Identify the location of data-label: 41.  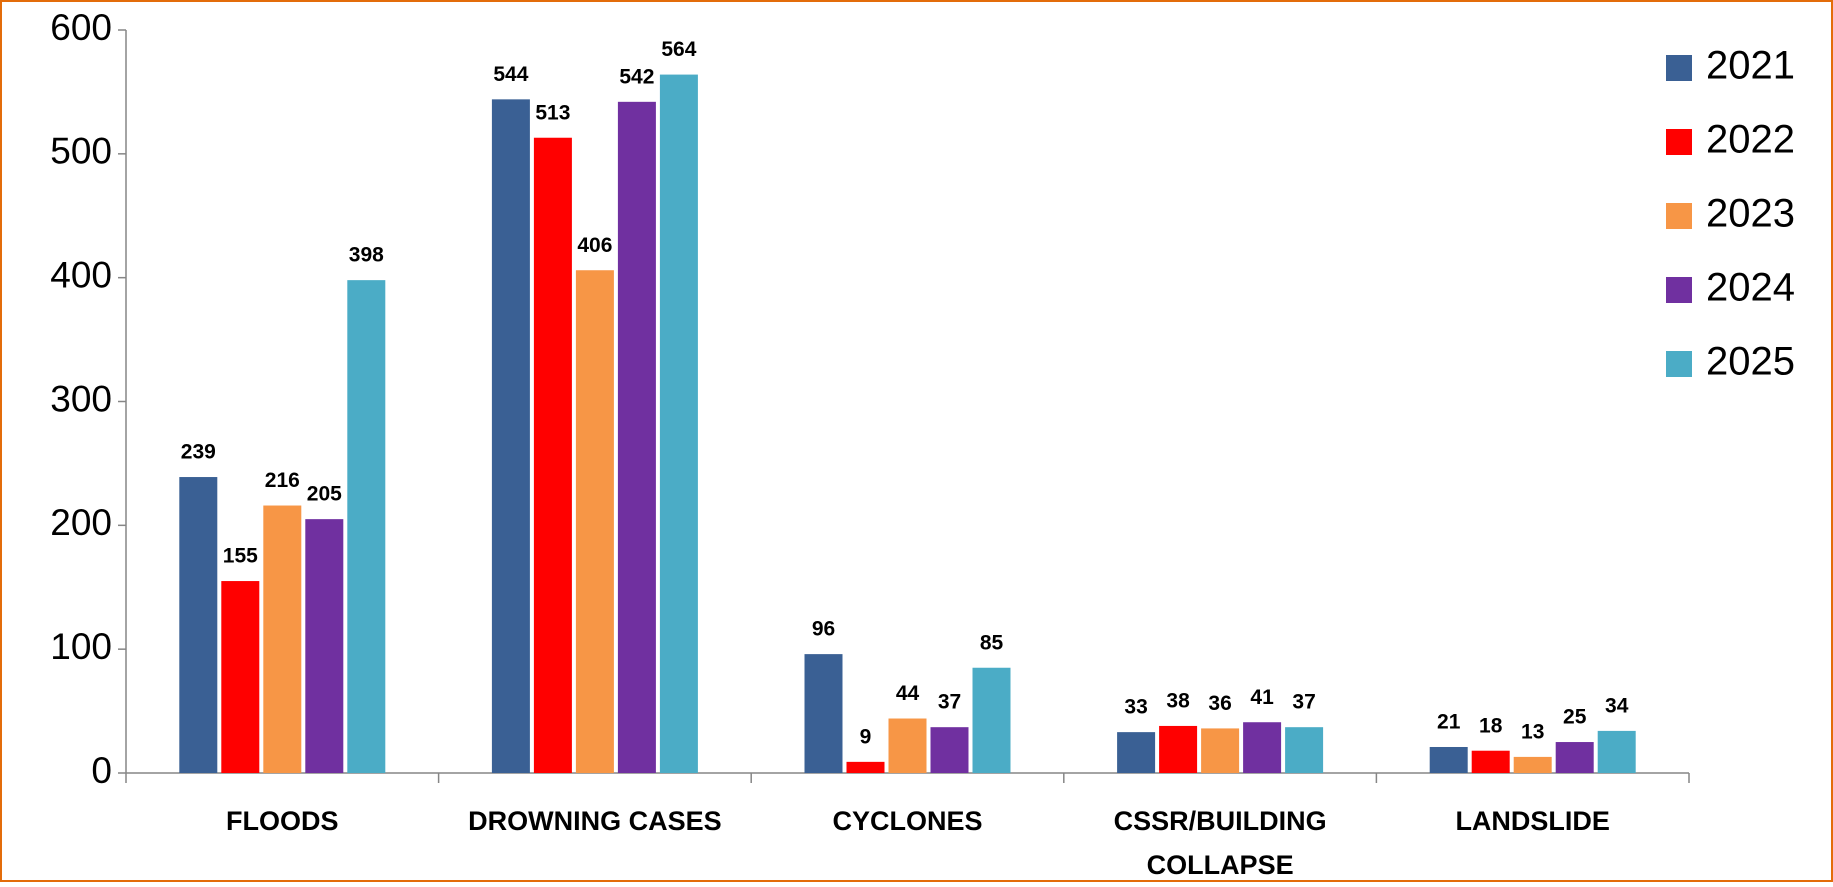
(1262, 697).